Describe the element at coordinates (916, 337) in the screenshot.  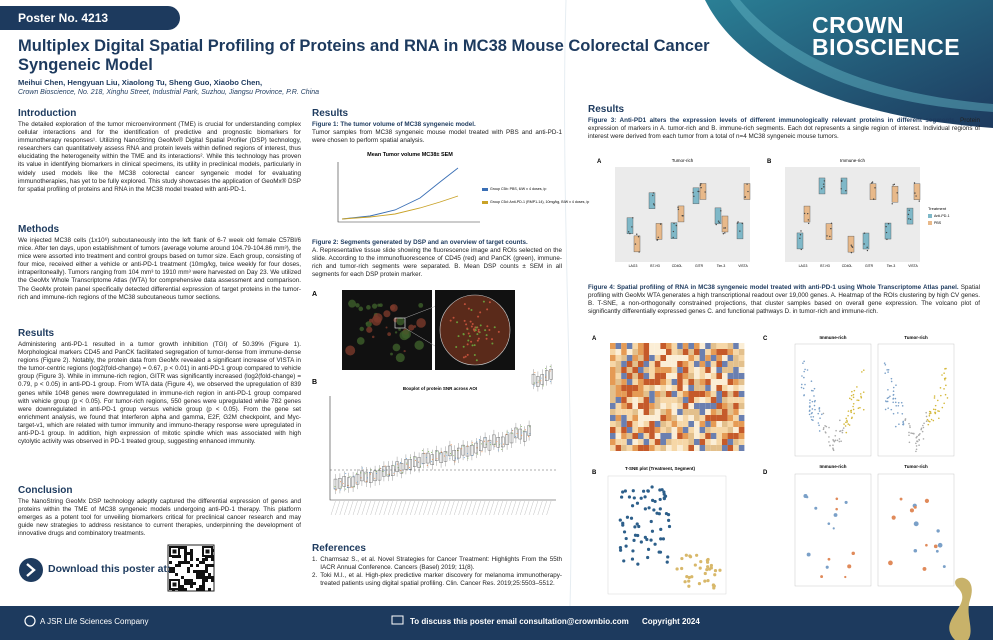
I see `panel-title: Tumor-rich` at that location.